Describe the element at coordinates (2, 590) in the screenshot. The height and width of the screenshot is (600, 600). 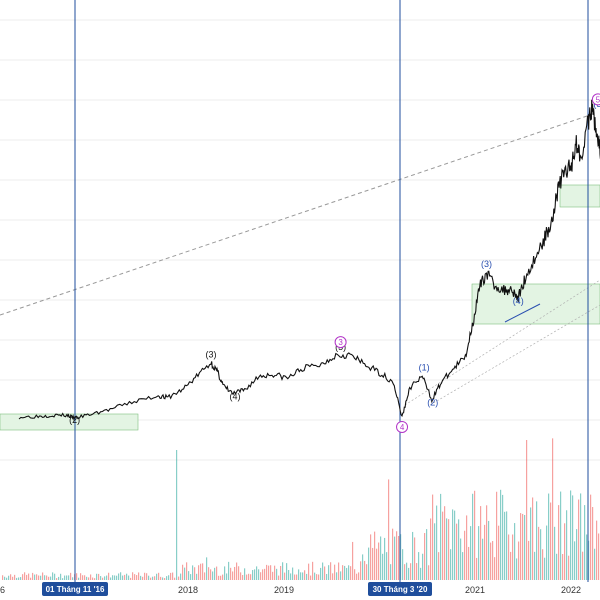
I see `x-tick-label: 6` at that location.